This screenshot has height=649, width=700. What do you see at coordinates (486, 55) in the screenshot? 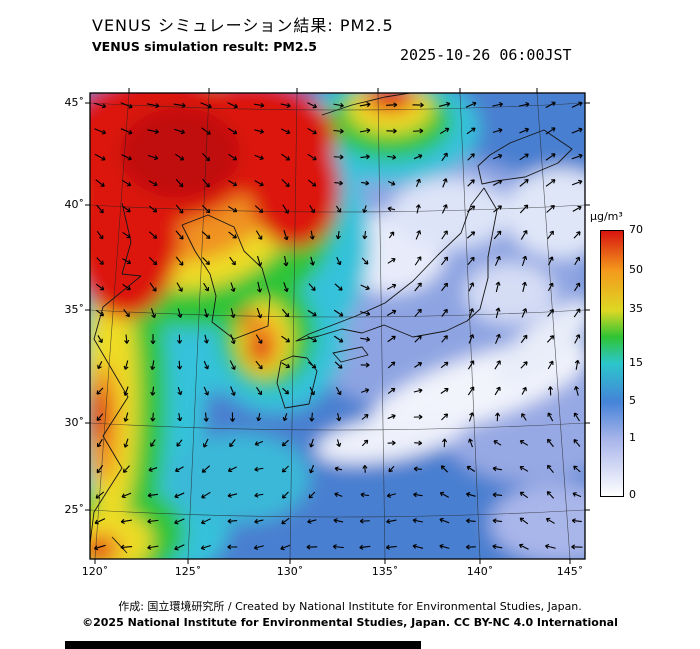
I see `simulation-timestamp: 2025-10-26 06:00JST` at bounding box center [486, 55].